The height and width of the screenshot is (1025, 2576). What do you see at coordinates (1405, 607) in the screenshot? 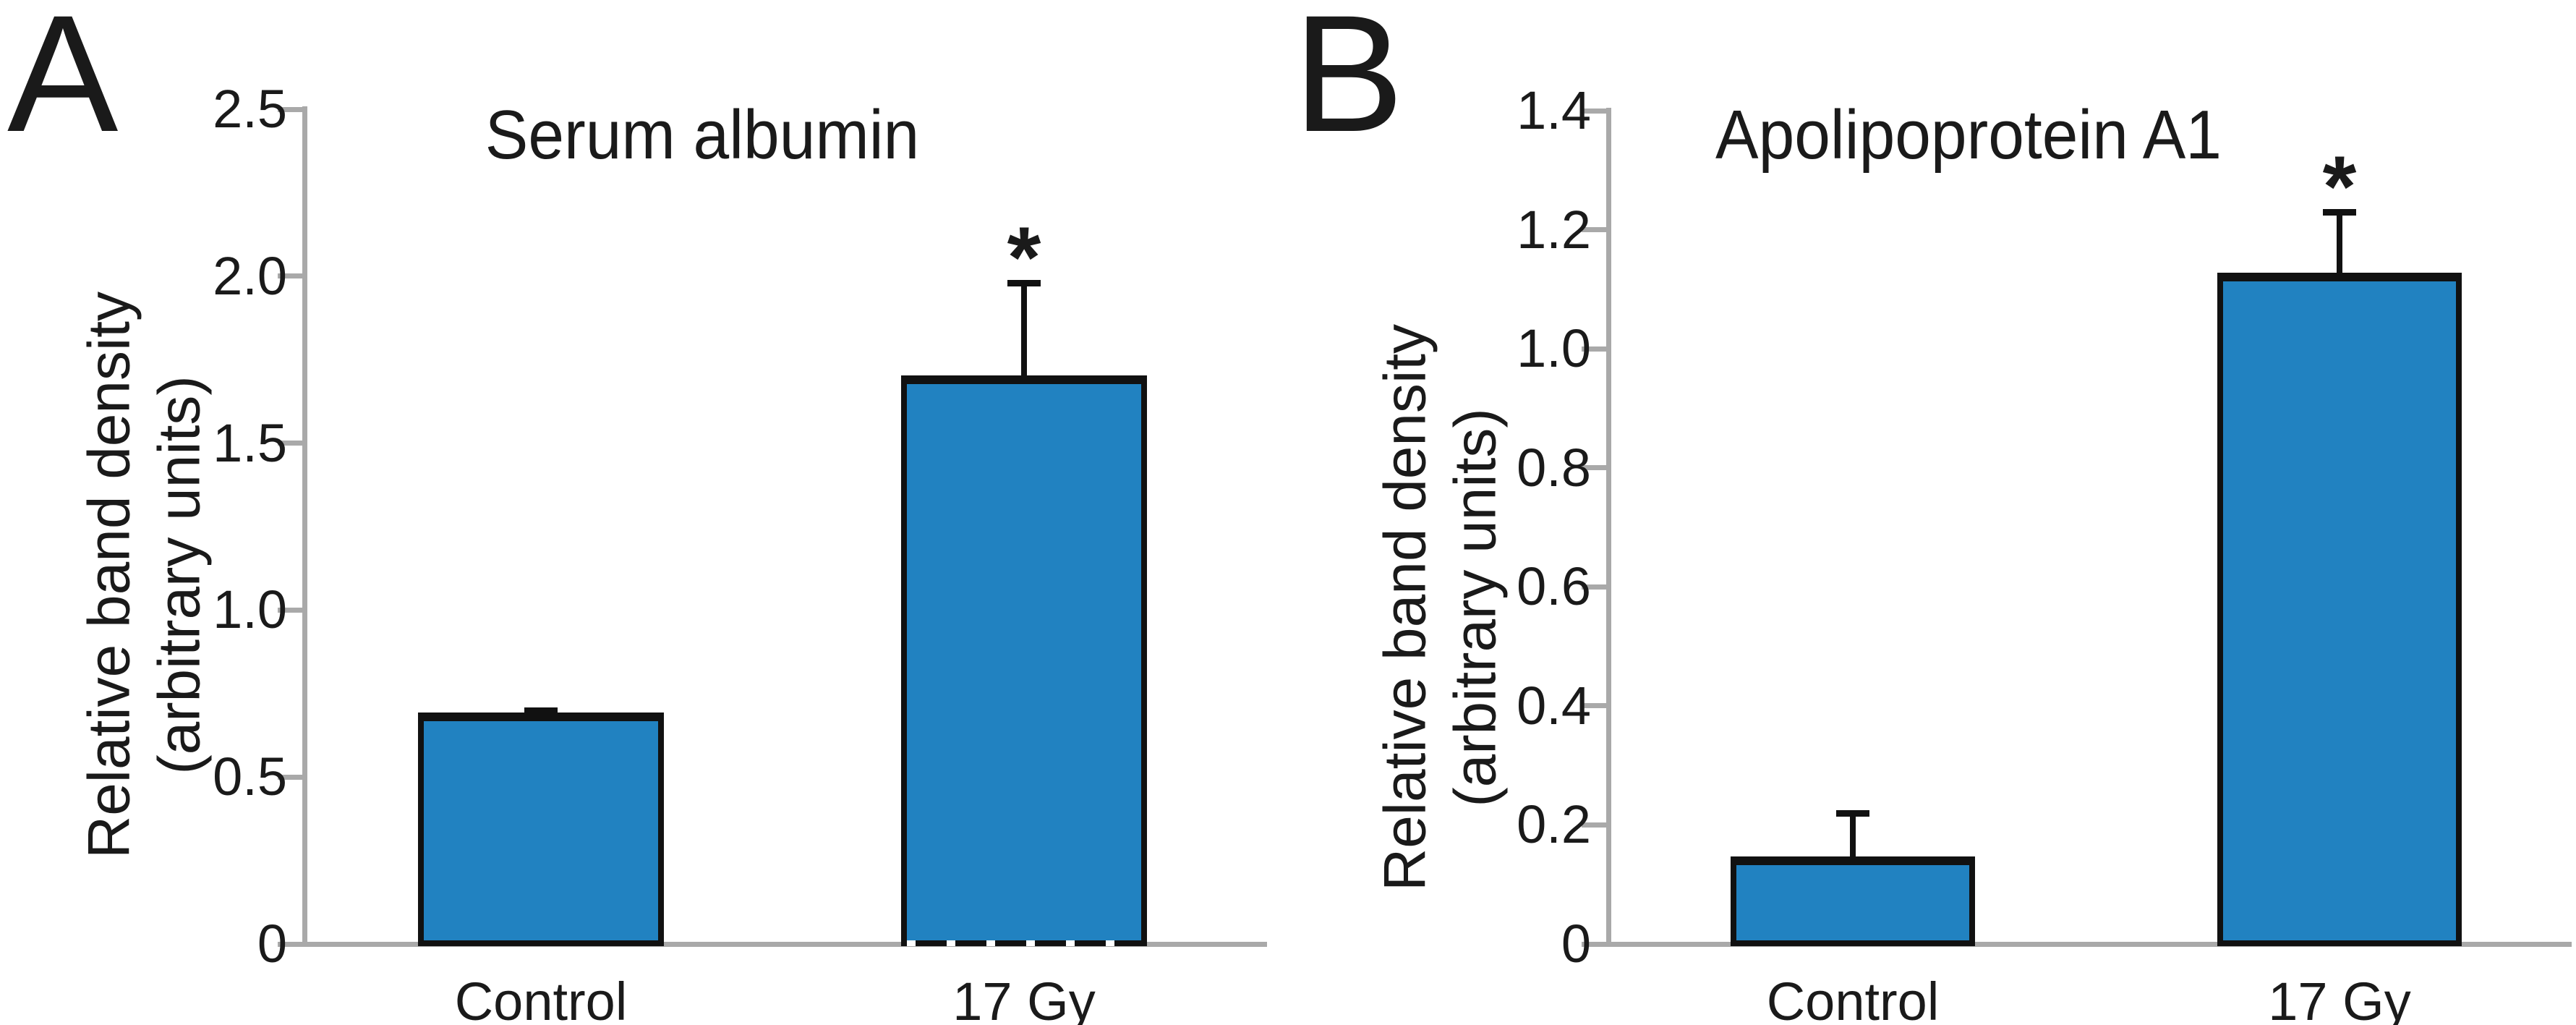
I see `panel-b-y-axis-label-line1: Relative band density` at bounding box center [1405, 607].